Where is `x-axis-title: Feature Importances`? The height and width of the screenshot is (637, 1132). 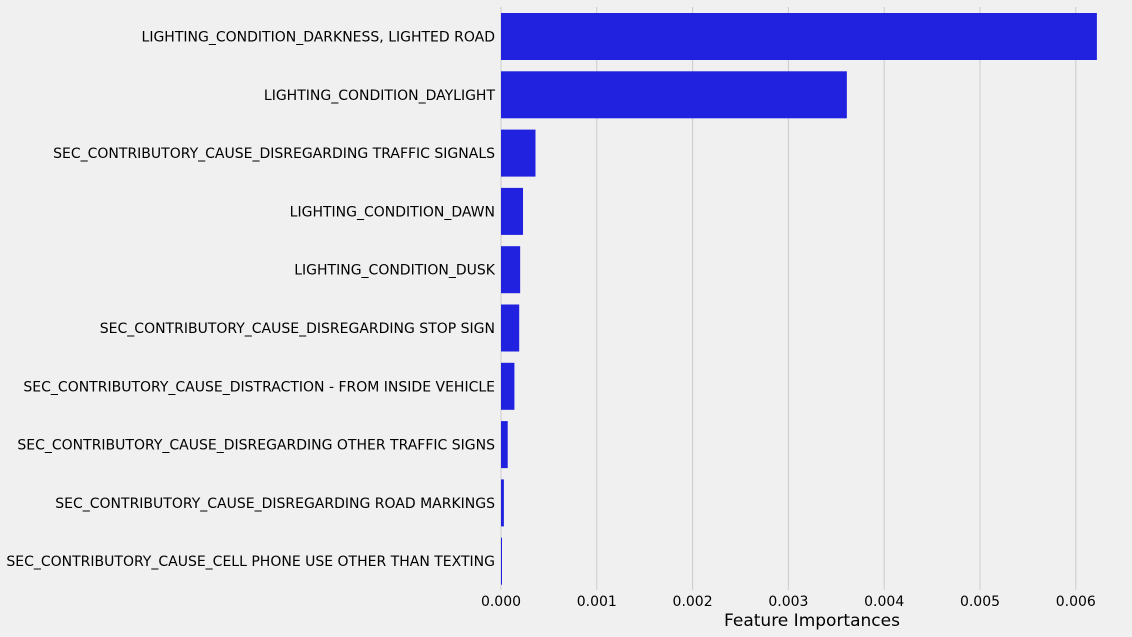
x-axis-title: Feature Importances is located at coordinates (812, 621).